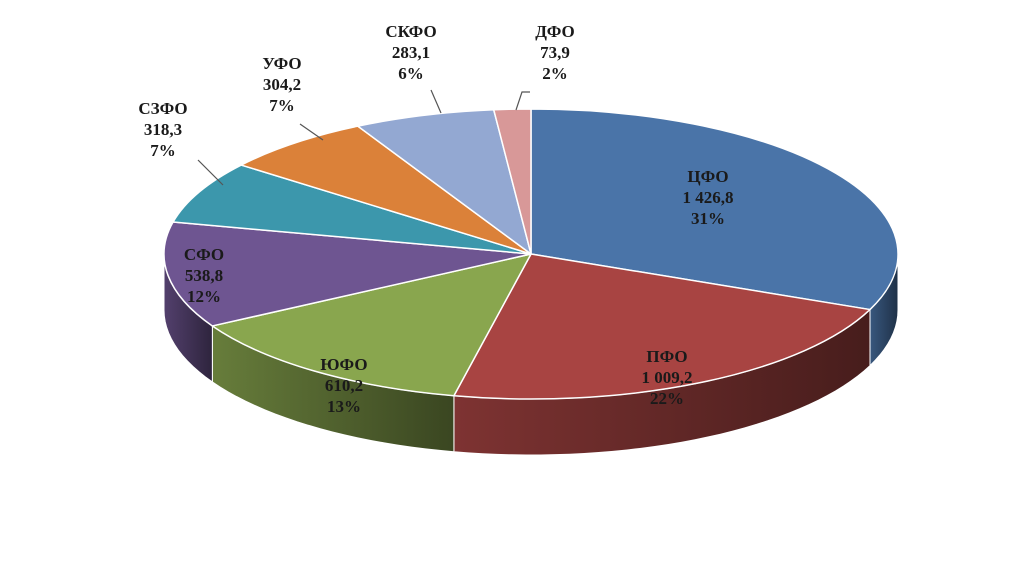  Describe the element at coordinates (162, 108) in the screenshot. I see `data-label-category-4: СЗФО` at that location.